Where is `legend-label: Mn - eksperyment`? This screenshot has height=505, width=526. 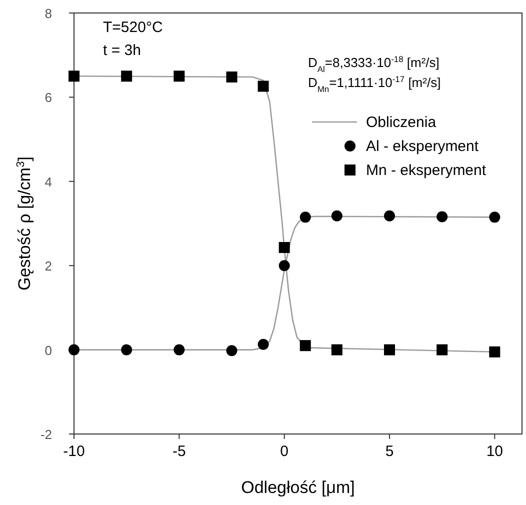 legend-label: Mn - eksperyment is located at coordinates (426, 170).